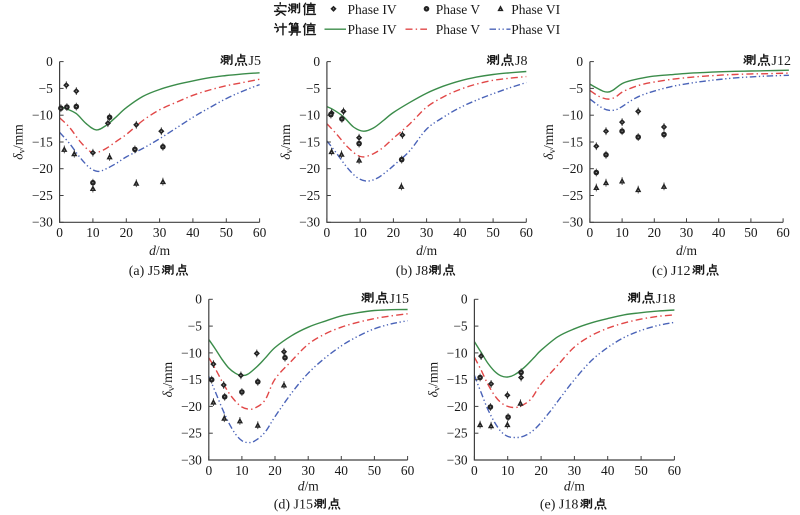  What do you see at coordinates (145, 271) in the screenshot?
I see `svg-text: (a) J5` at bounding box center [145, 271].